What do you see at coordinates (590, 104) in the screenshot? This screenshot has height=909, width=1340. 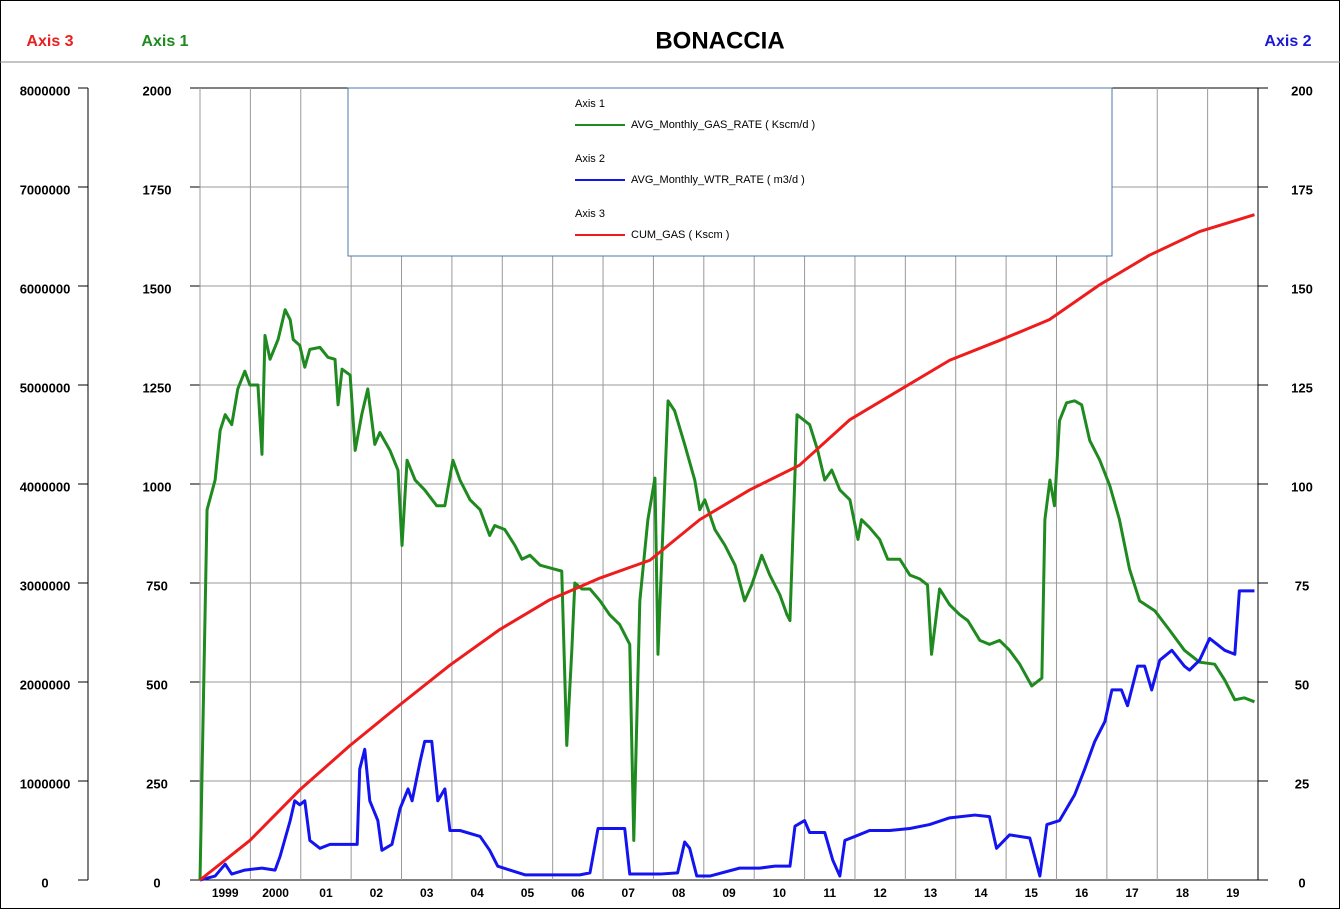 I see `legend-axis: Axis 1` at bounding box center [590, 104].